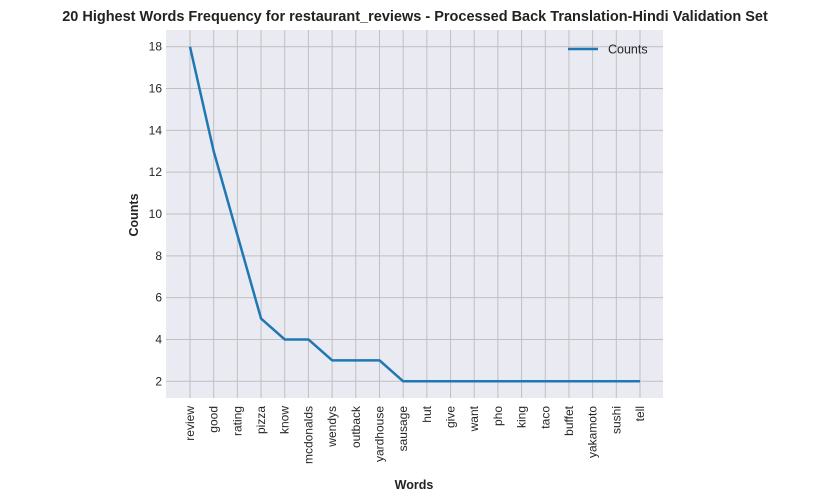  Describe the element at coordinates (474, 418) in the screenshot. I see `x-tick-label: want` at that location.